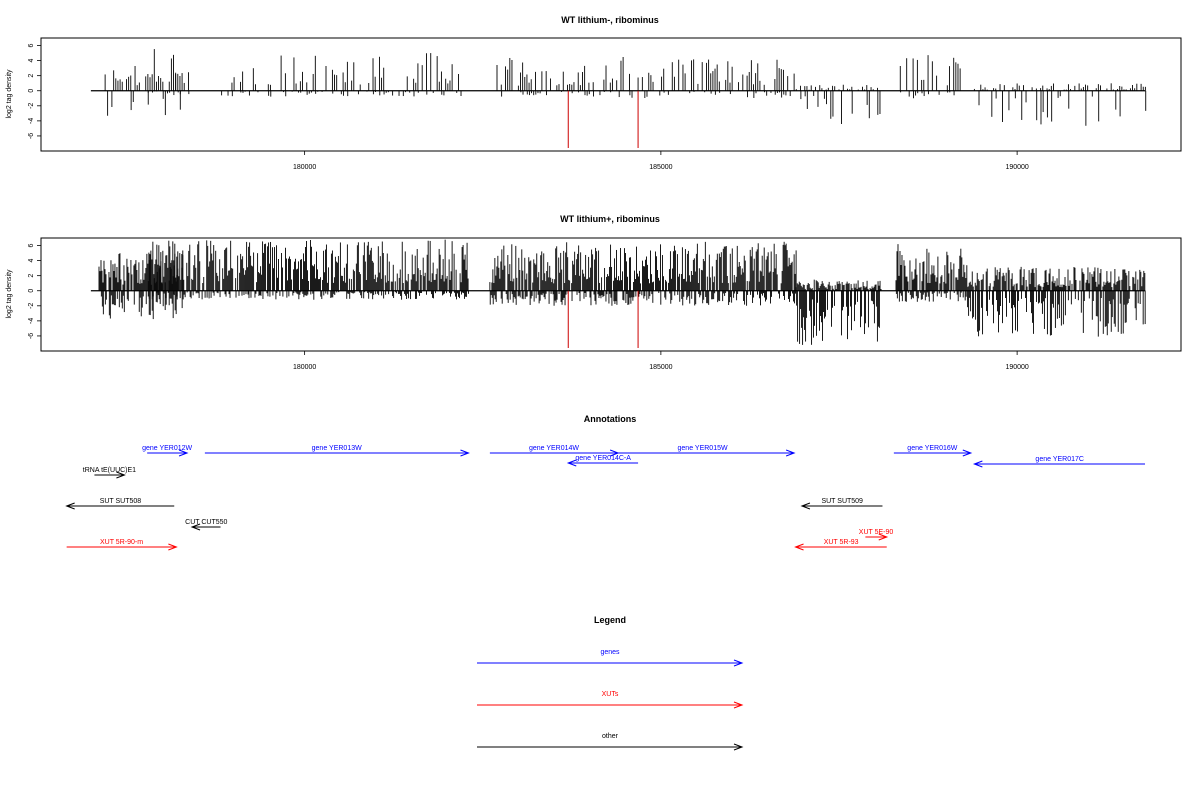 This screenshot has height=800, width=1200. I want to click on annotation-gene: gene YER017C, so click(1058, 462).